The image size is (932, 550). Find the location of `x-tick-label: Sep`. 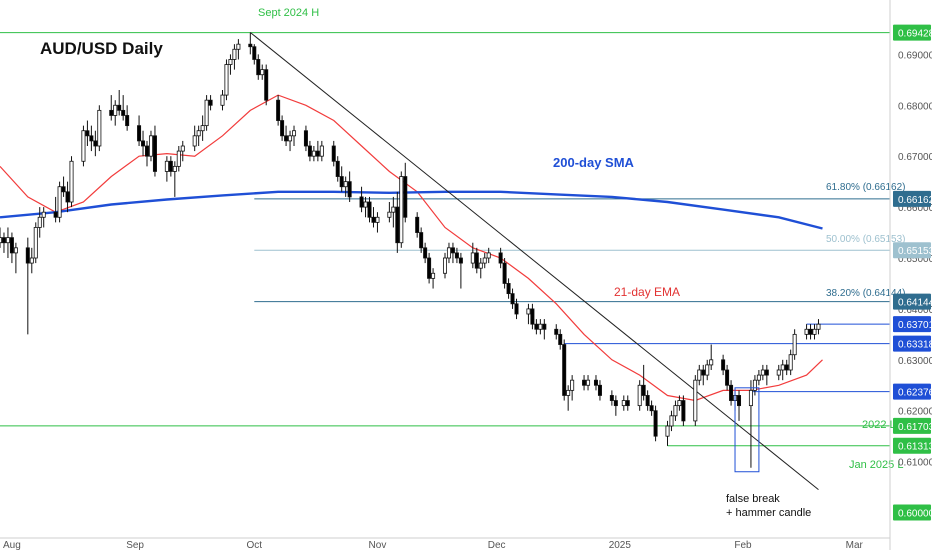

x-tick-label: Sep is located at coordinates (135, 545).